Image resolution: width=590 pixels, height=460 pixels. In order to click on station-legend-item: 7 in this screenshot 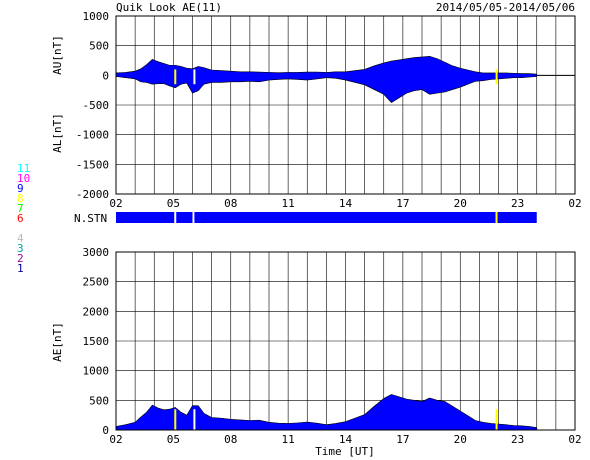, I will do `click(20, 208)`.